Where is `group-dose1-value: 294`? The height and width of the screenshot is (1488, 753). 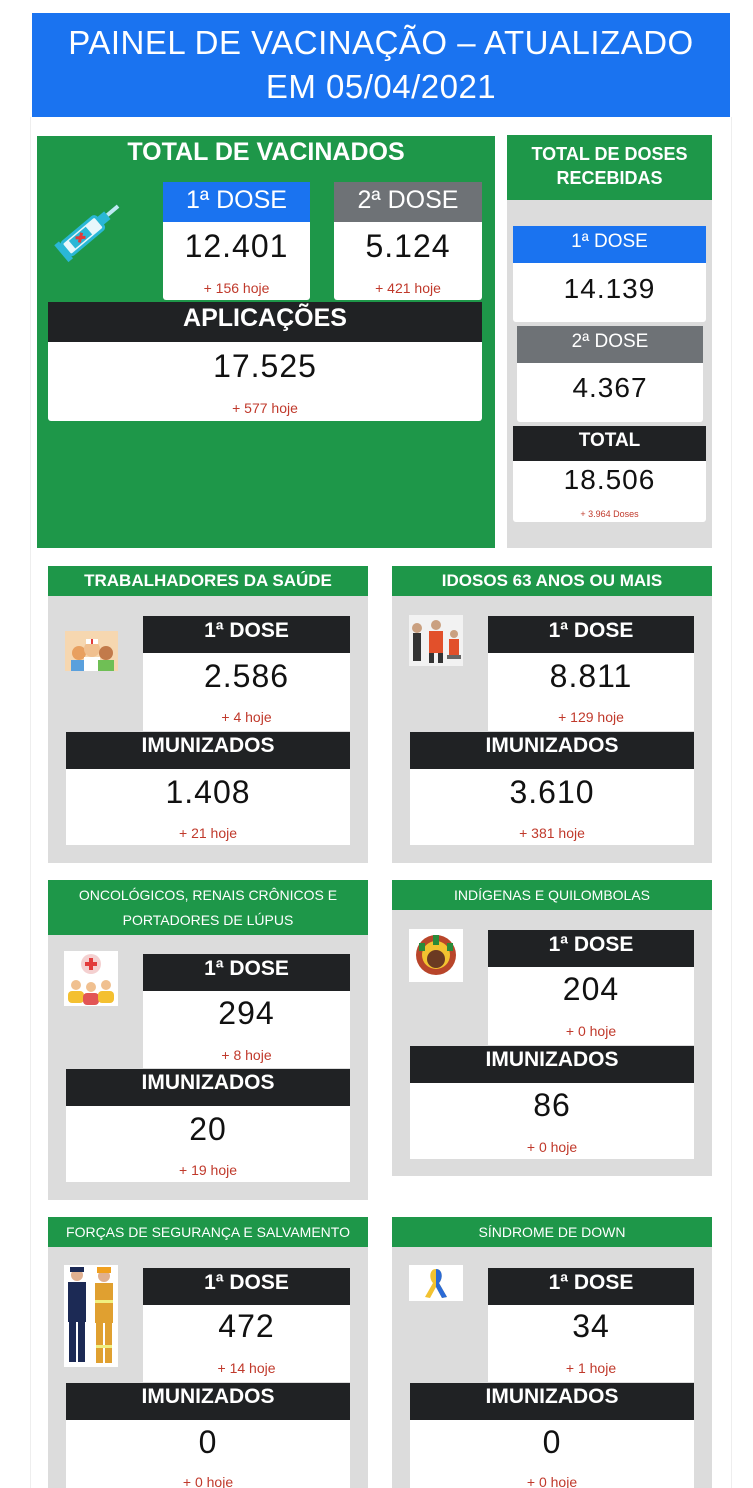 group-dose1-value: 294 is located at coordinates (246, 1013).